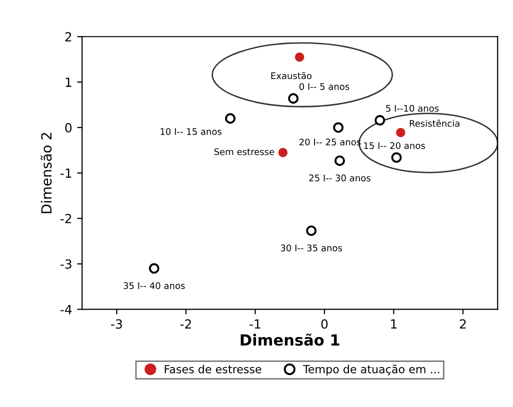  Describe the element at coordinates (68, 127) in the screenshot. I see `y-tick-label: 0` at that location.